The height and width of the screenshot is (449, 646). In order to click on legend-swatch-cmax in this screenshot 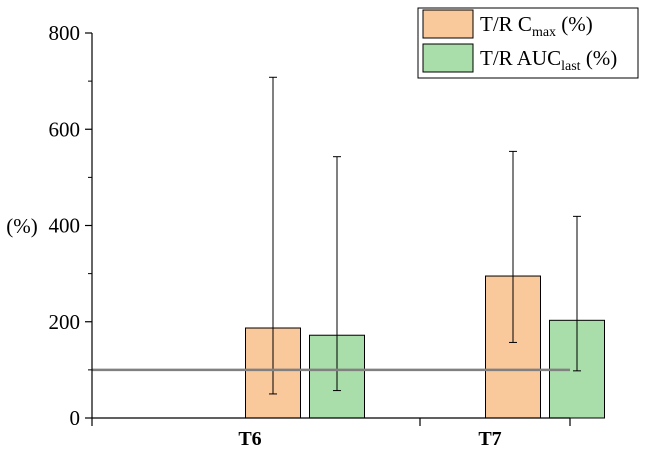, I will do `click(448, 24)`.